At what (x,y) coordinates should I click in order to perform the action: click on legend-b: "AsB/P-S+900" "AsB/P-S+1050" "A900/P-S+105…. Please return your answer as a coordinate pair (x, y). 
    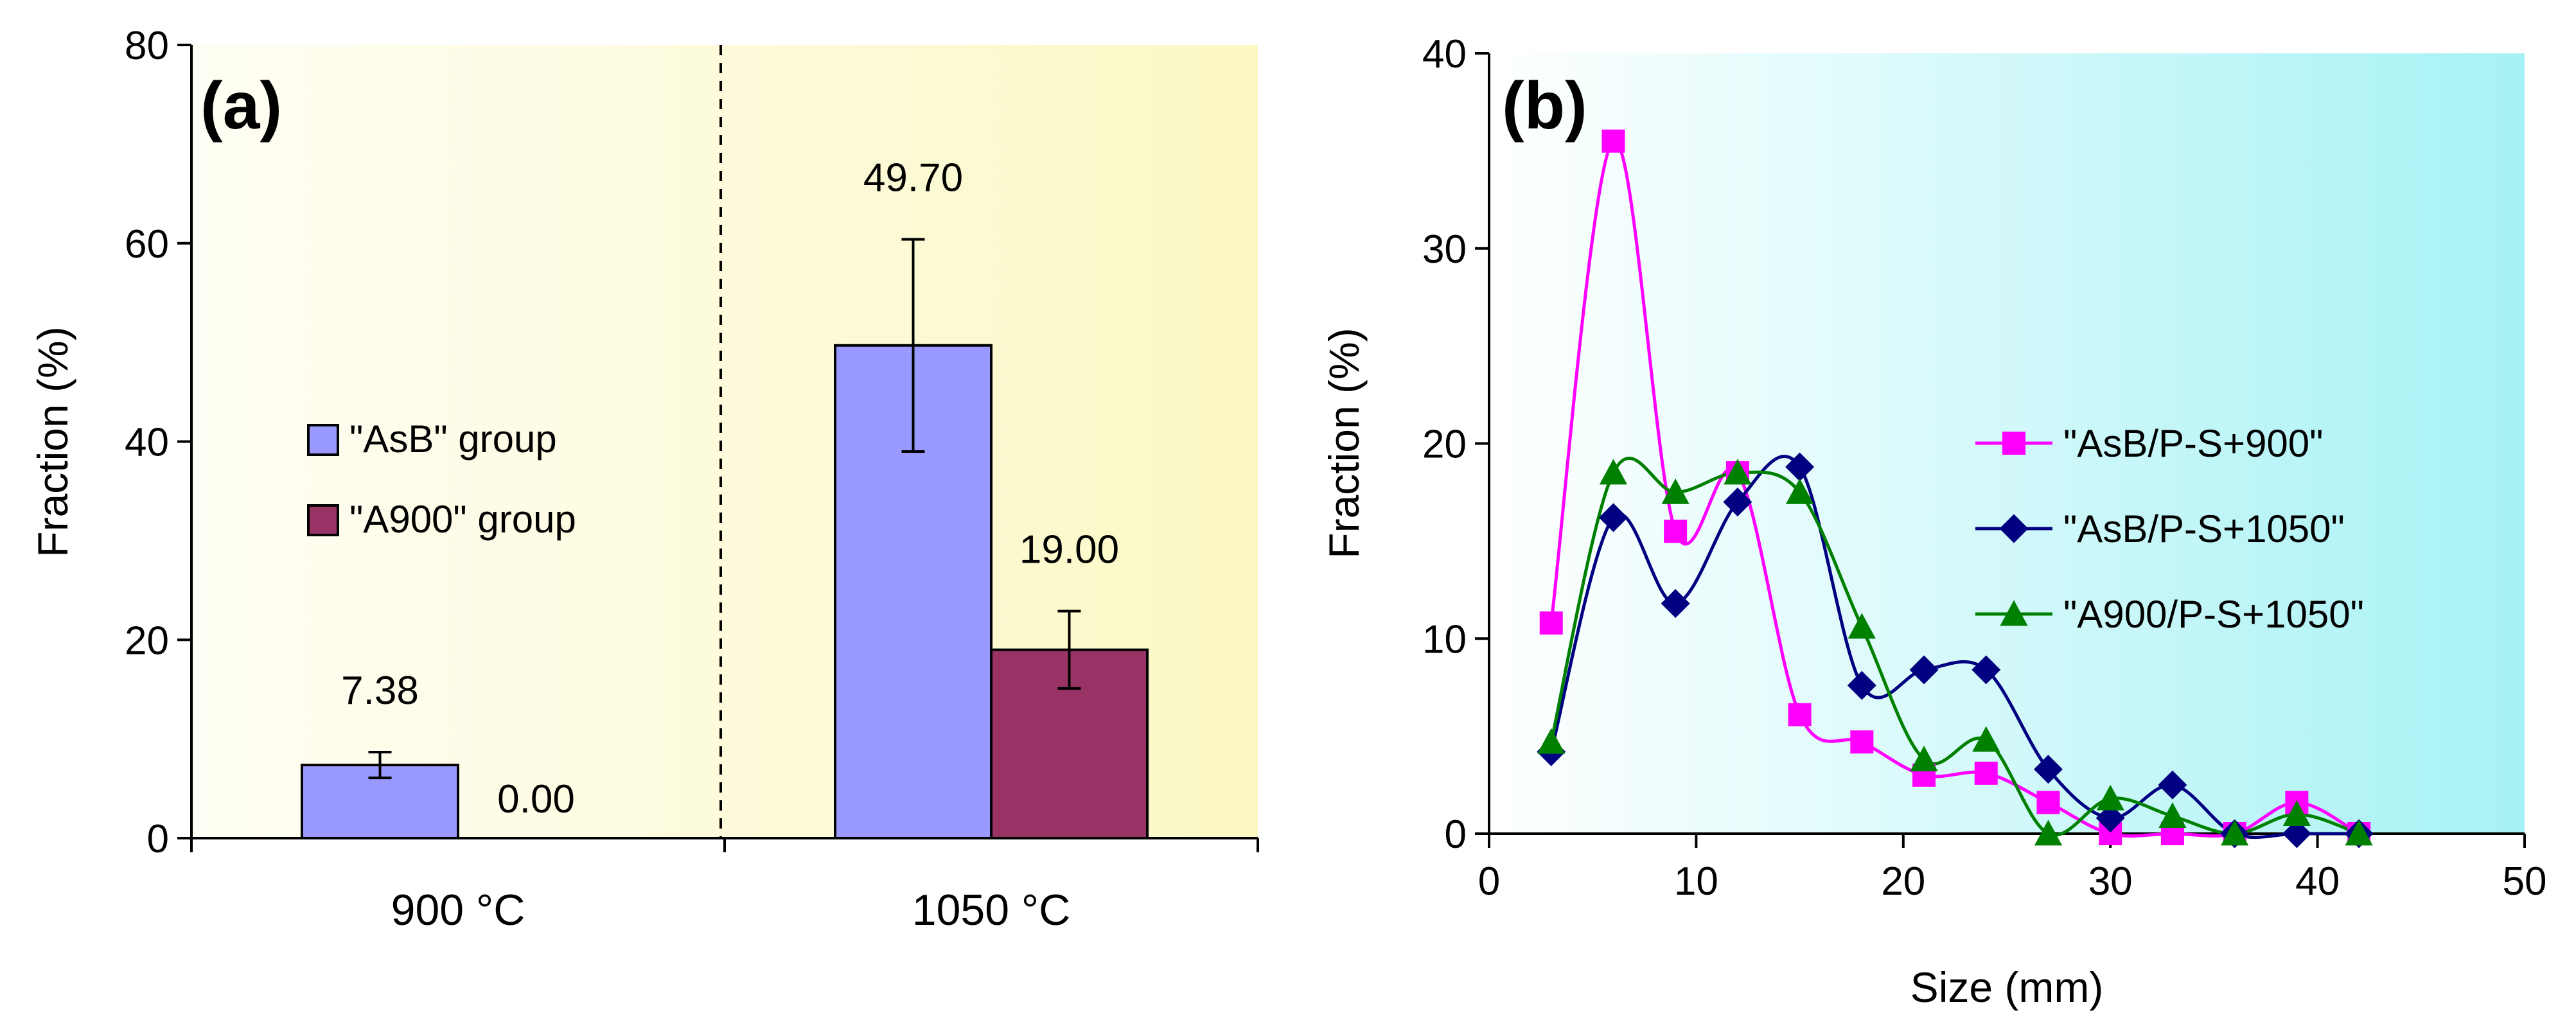
    Looking at the image, I should click on (2169, 529).